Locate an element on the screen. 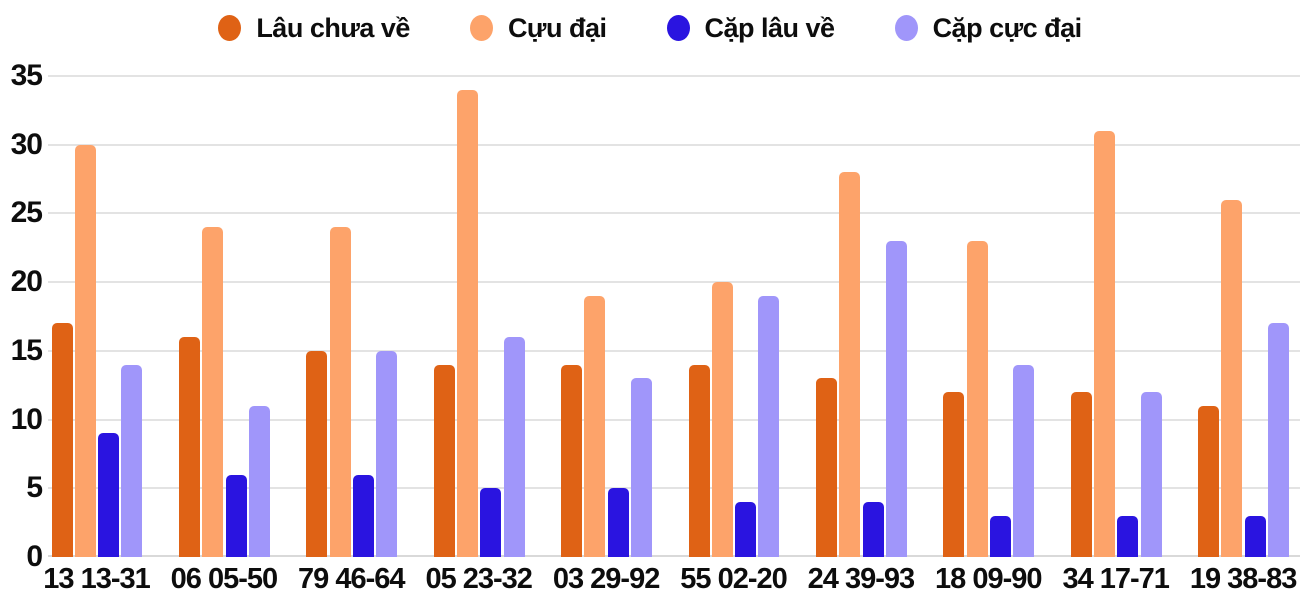 Image resolution: width=1300 pixels, height=600 pixels. legend-item-lau-chua-ve: Lâu chưa về is located at coordinates (314, 28).